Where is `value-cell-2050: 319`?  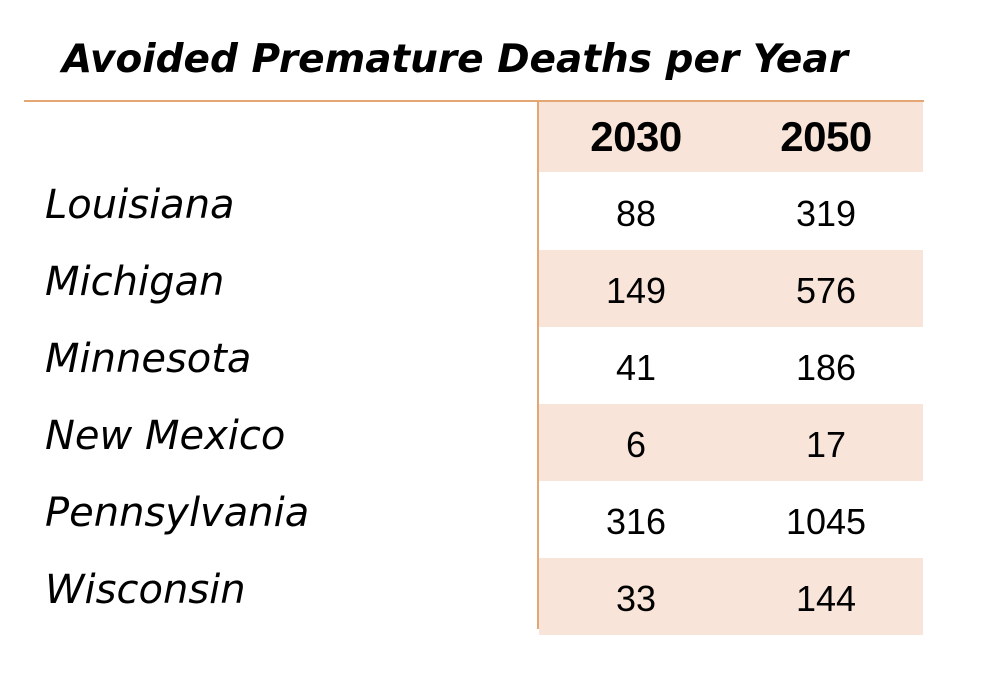 value-cell-2050: 319 is located at coordinates (826, 213).